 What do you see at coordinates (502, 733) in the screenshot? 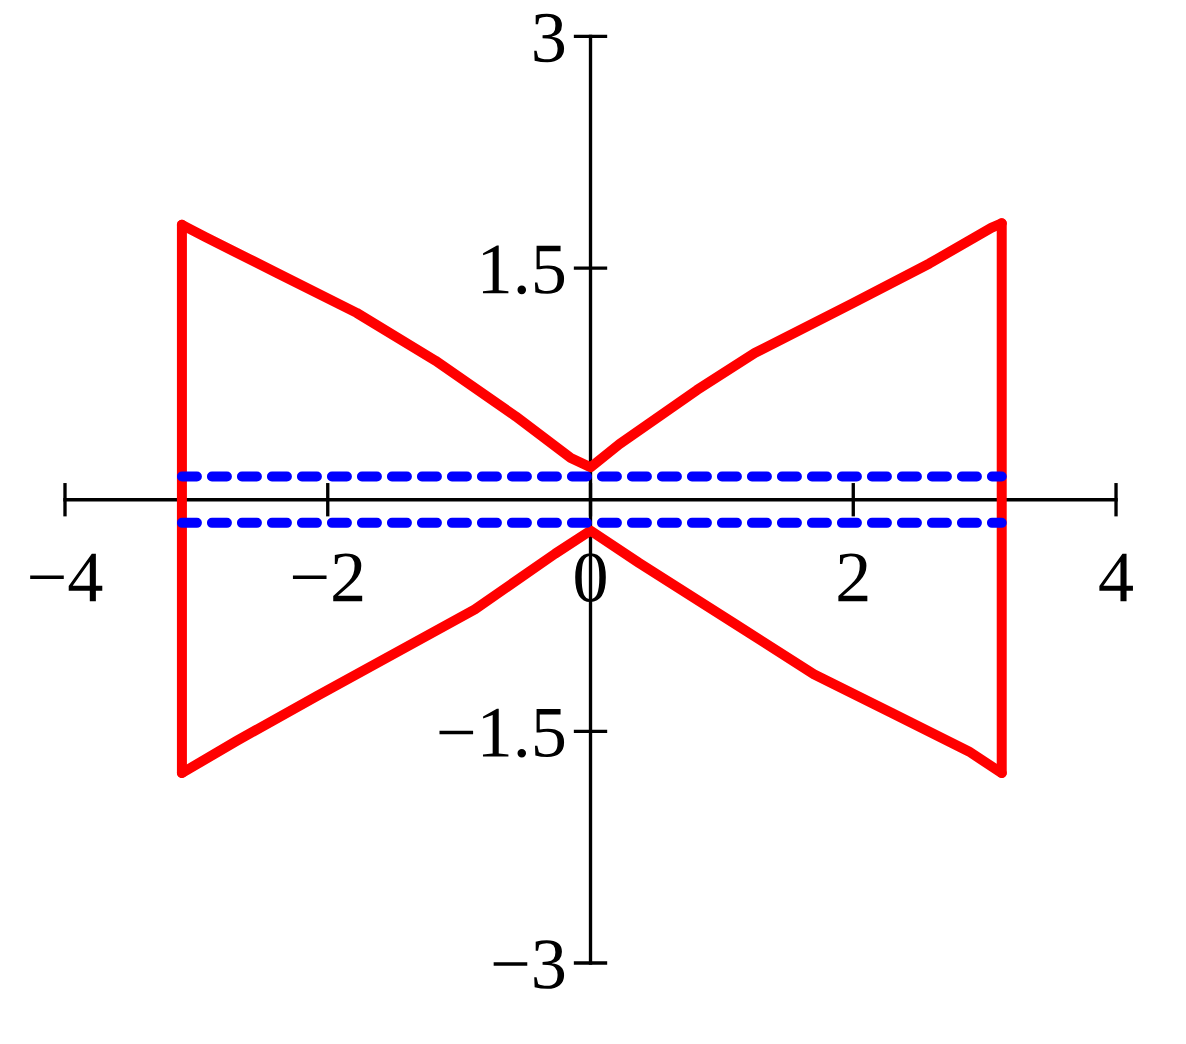
I see `y-tick-label: −1.5` at bounding box center [502, 733].